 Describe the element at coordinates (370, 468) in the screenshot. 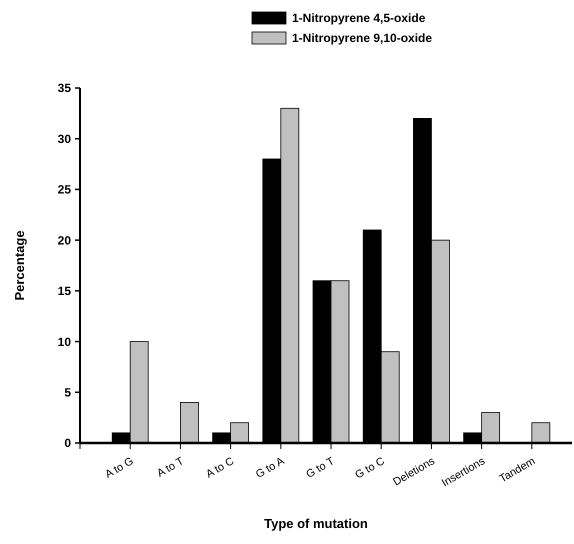

I see `x-tick-label: G to C` at that location.